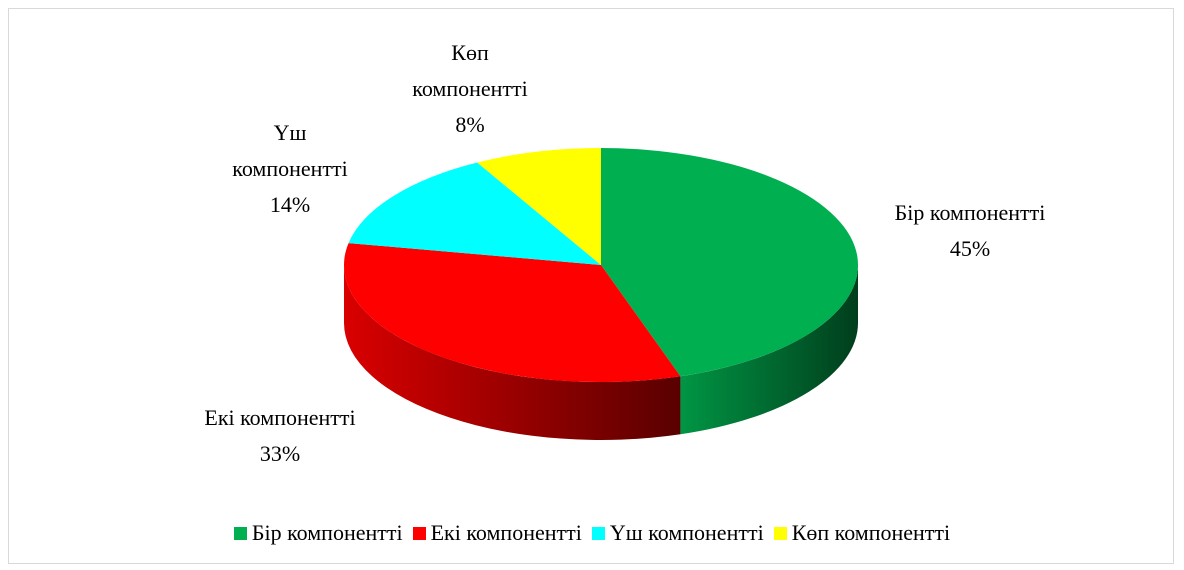  I want to click on legend-label: Екі компонентті, so click(506, 532).